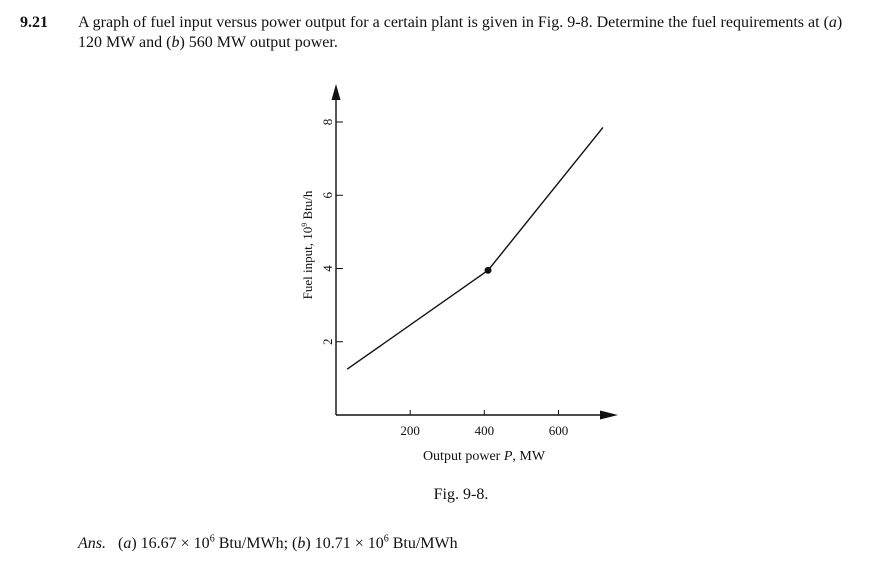  I want to click on answer-b-letter: b, so click(301, 543).